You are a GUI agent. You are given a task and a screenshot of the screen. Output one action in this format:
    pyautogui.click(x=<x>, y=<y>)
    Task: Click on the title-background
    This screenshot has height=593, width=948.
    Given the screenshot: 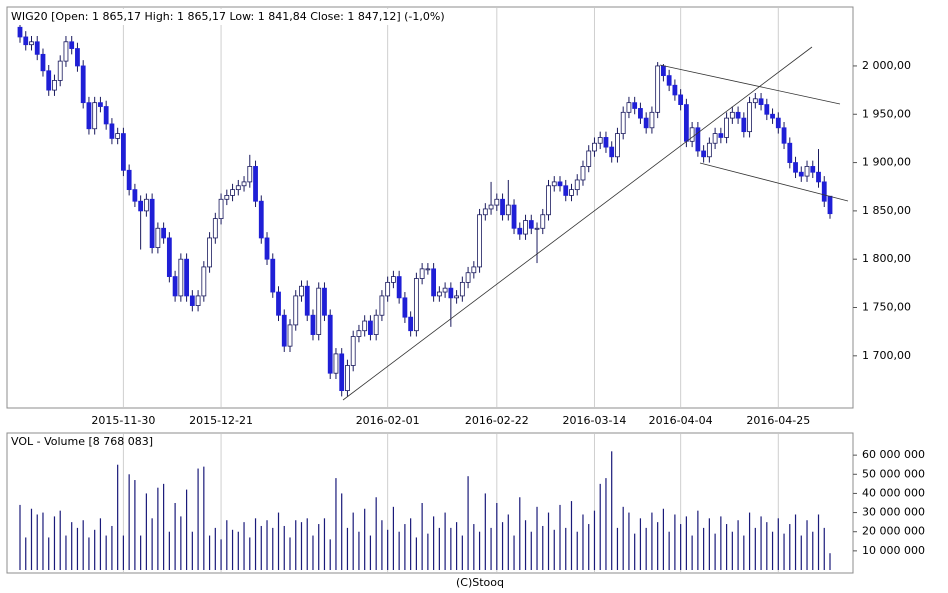 What is the action you would take?
    pyautogui.click(x=240, y=17)
    